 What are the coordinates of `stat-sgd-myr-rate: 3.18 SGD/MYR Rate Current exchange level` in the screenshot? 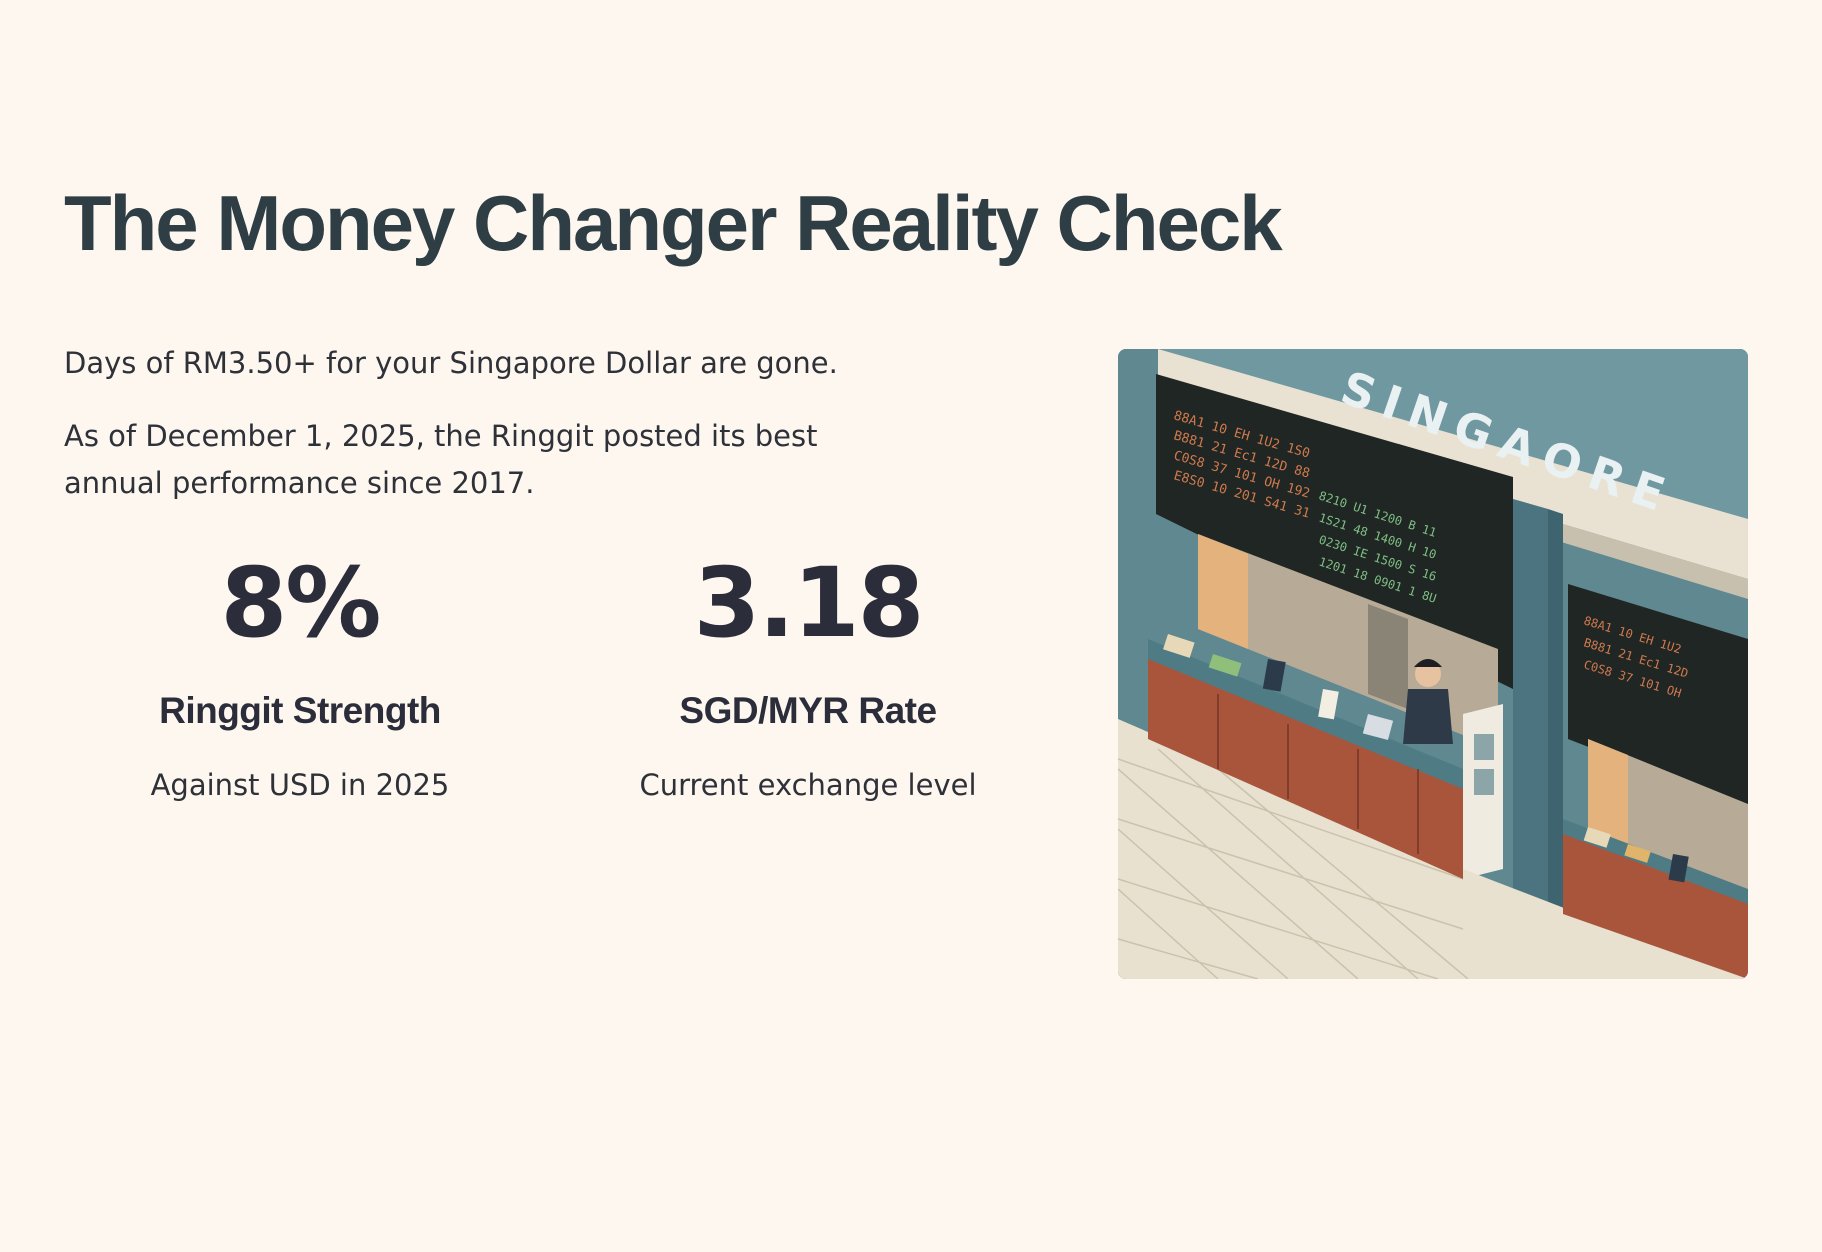 It's located at (808, 675).